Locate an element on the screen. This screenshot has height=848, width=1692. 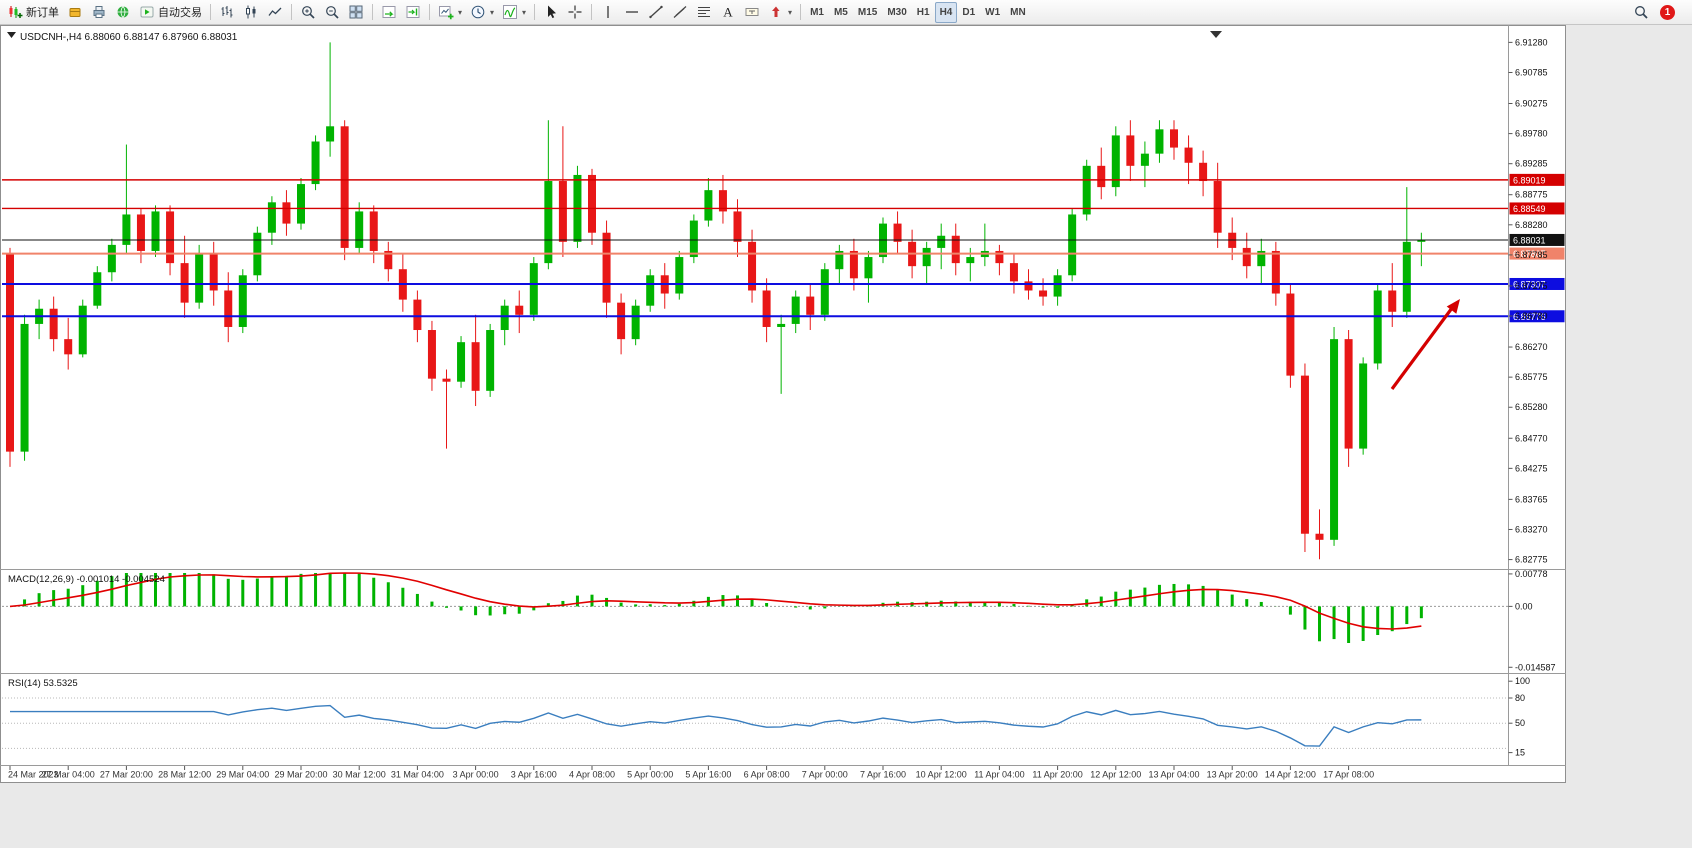
chart-shift-button is located at coordinates (413, 12).